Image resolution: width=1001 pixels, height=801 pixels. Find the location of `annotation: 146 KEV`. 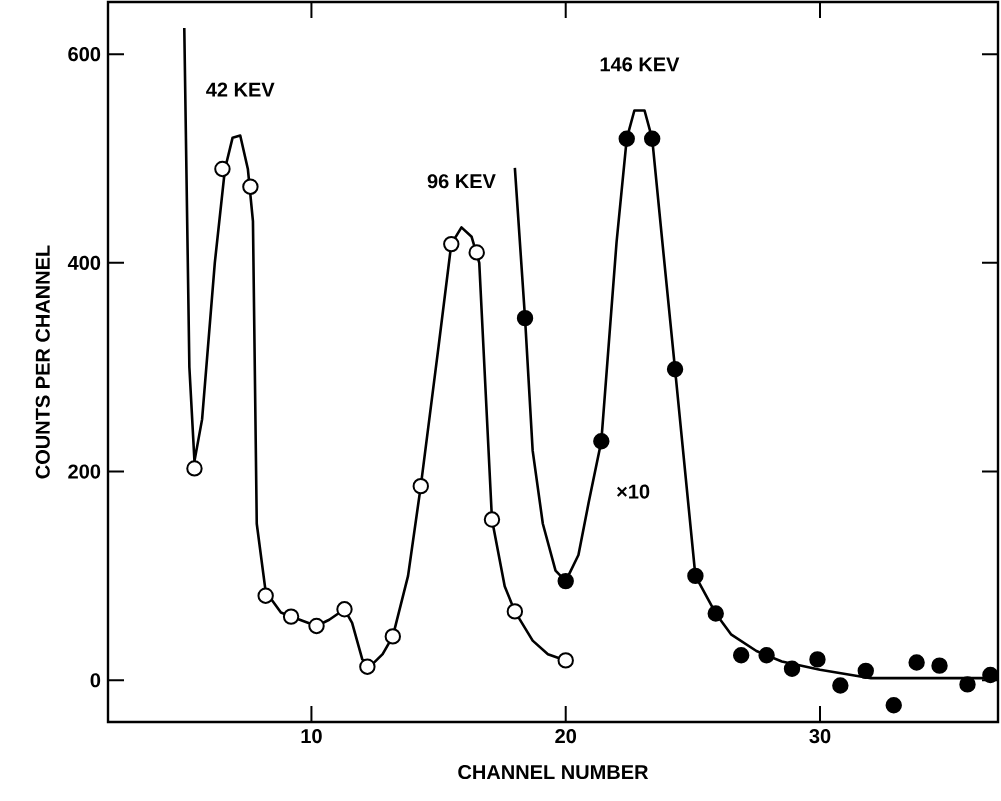

annotation: 146 KEV is located at coordinates (640, 64).